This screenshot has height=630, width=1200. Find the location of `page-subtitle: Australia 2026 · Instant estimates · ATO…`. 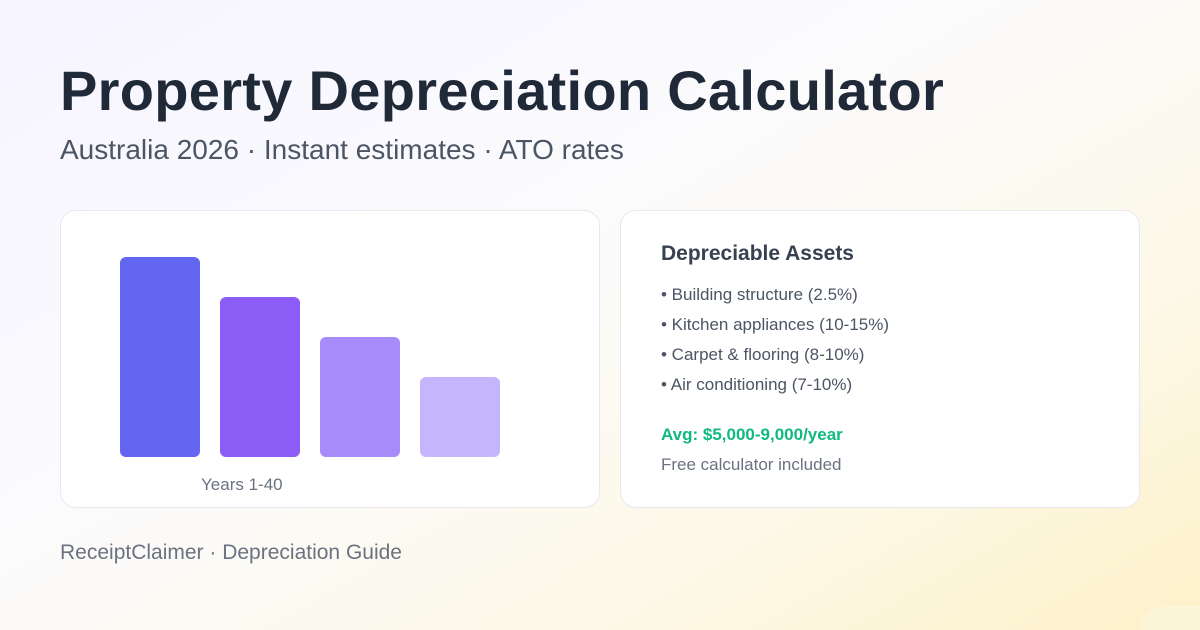

page-subtitle: Australia 2026 · Instant estimates · ATO… is located at coordinates (342, 149).